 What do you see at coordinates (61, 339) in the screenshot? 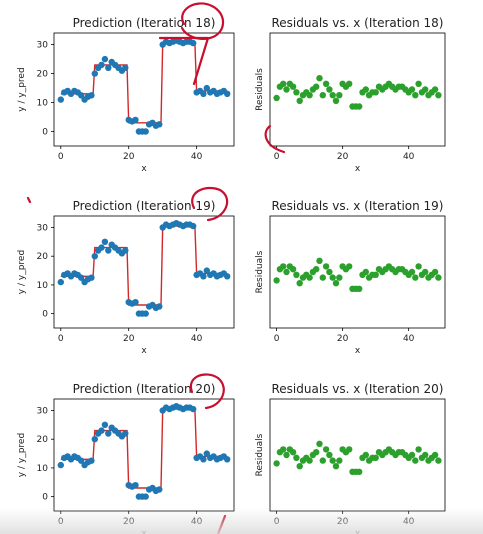
I see `x-tick-label: 0` at bounding box center [61, 339].